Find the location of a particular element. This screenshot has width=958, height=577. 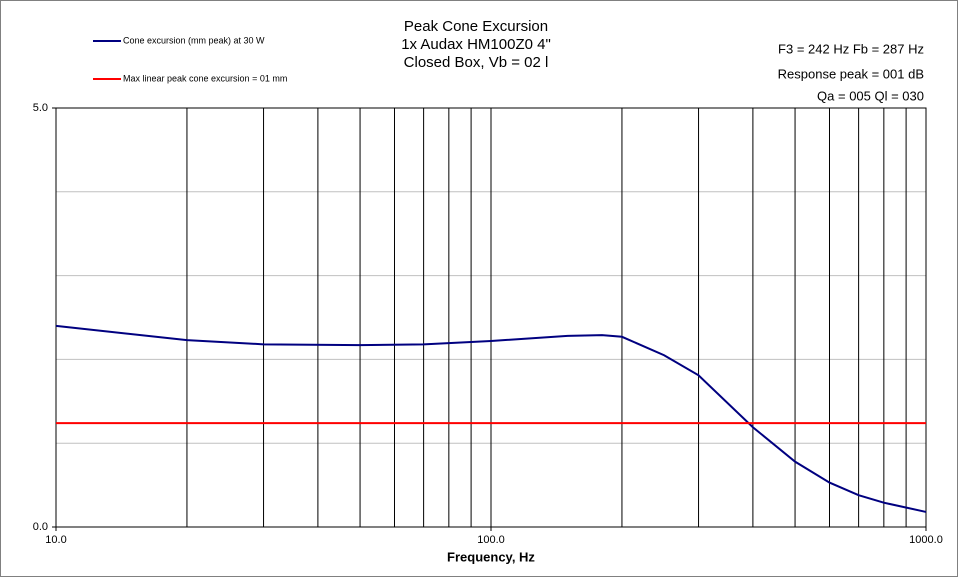

x-tick-label: 10.0 is located at coordinates (55, 540).